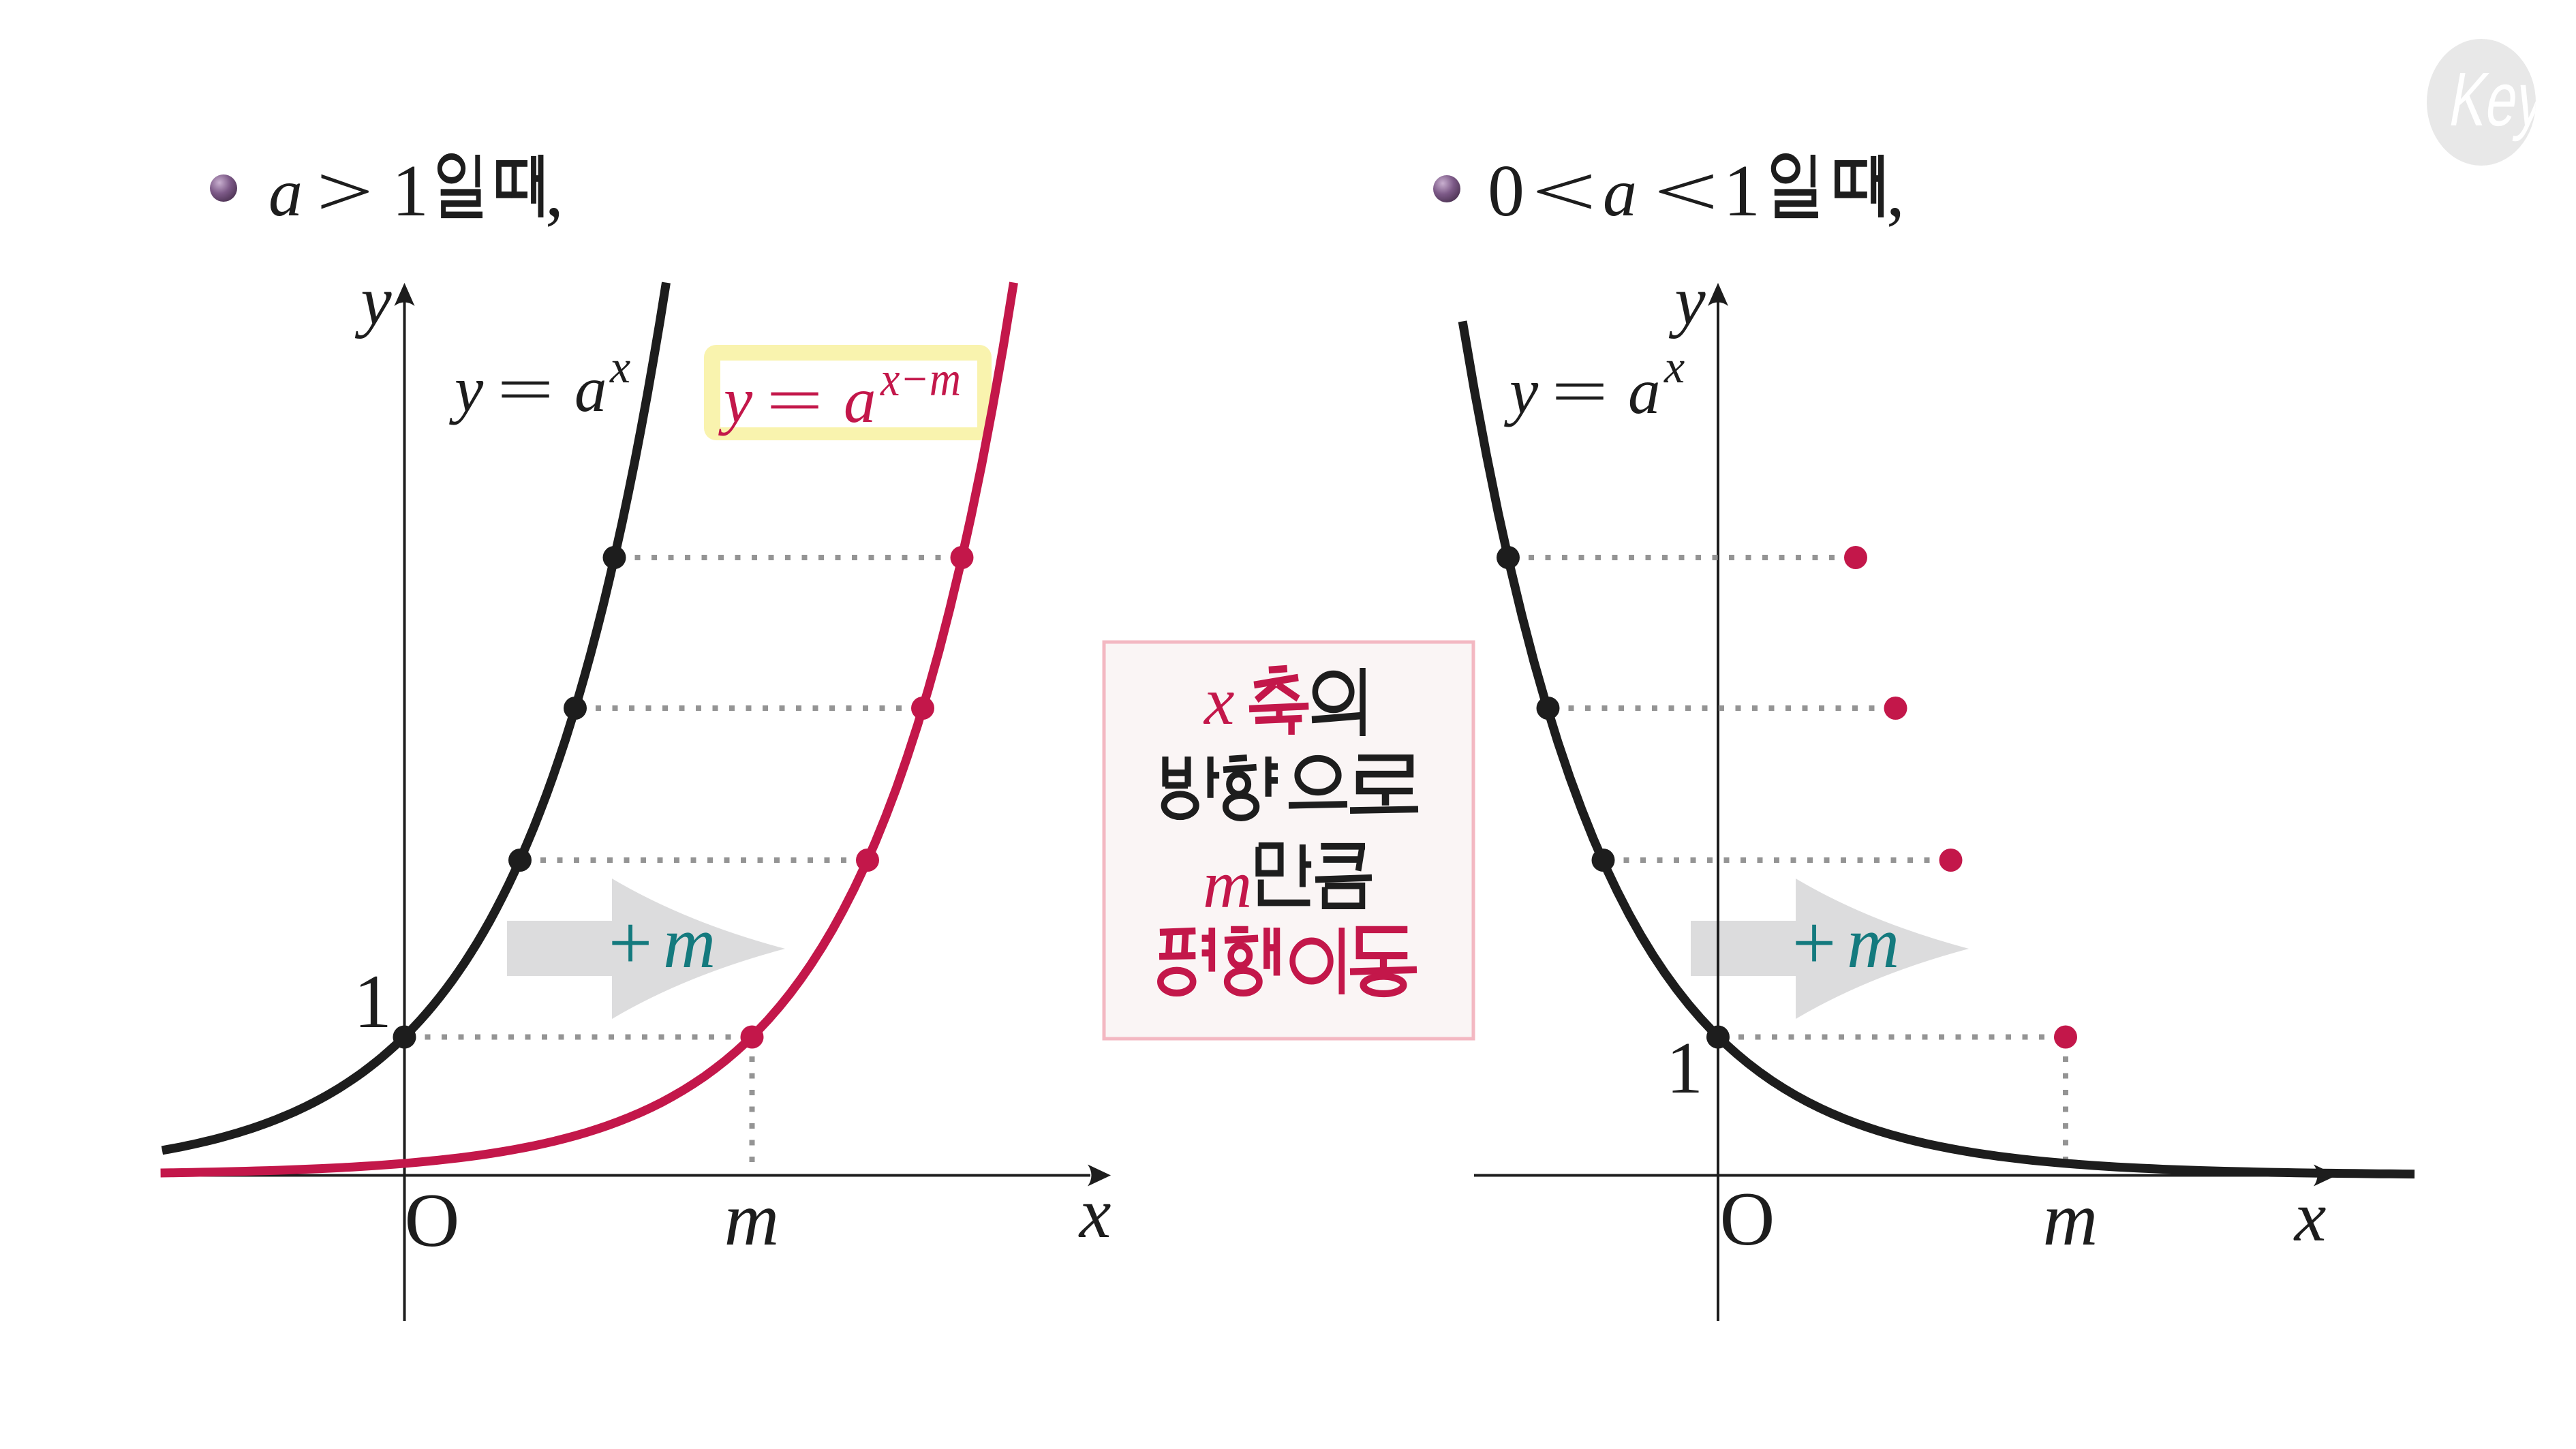  I want to click on svg-text: x−m, so click(920, 379).